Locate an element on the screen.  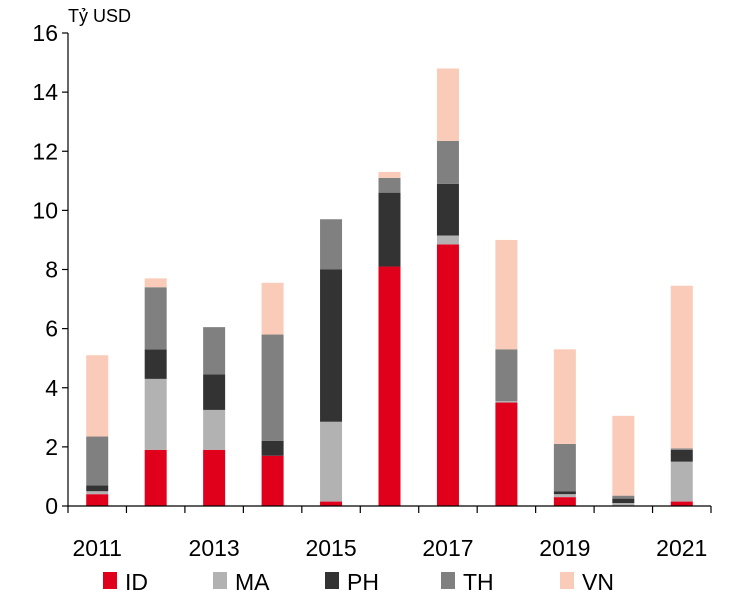
y-tick-label: 8 is located at coordinates (51, 270).